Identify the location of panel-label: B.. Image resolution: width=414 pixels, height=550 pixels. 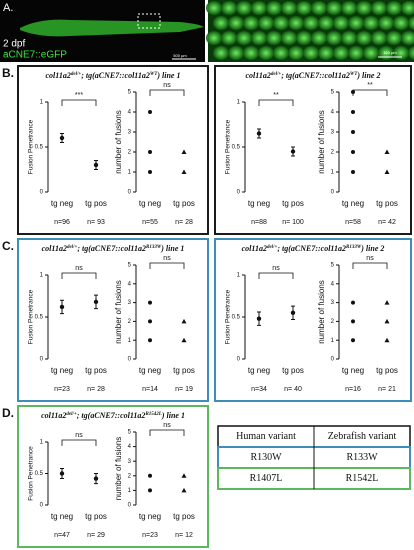
(8, 73).